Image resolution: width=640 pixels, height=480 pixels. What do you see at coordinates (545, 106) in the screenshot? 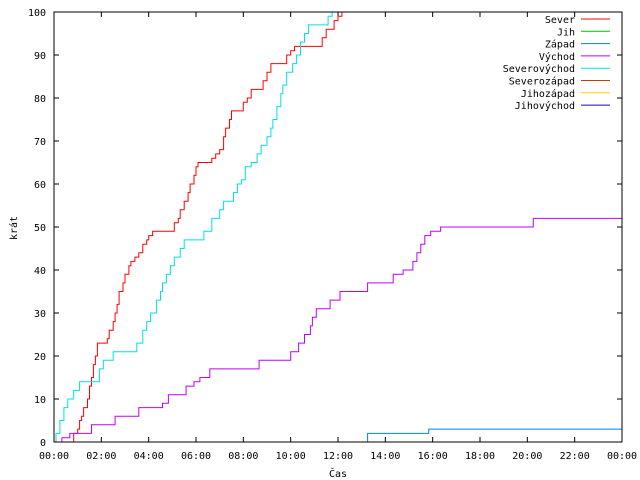
I see `legend-label-jihovychod: Jihovýchod` at bounding box center [545, 106].